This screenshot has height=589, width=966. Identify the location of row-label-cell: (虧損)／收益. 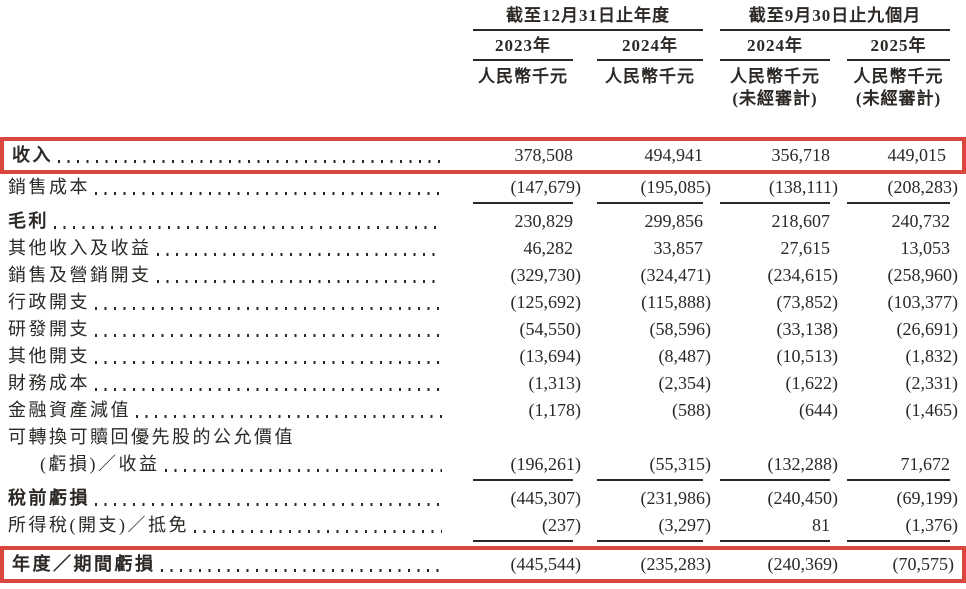
(235, 468).